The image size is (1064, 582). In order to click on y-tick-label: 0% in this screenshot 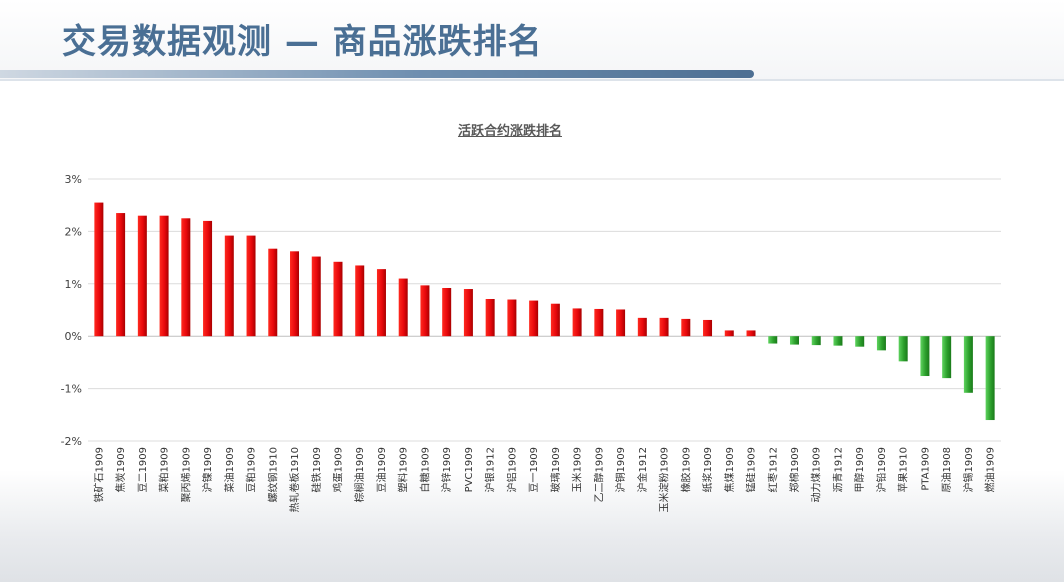, I will do `click(73, 336)`.